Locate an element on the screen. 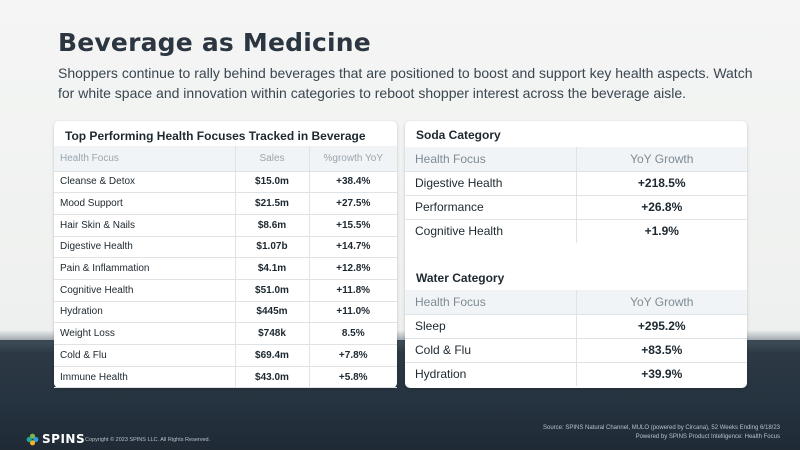 This screenshot has height=450, width=800. health-focus-cell: Sleep is located at coordinates (490, 326).